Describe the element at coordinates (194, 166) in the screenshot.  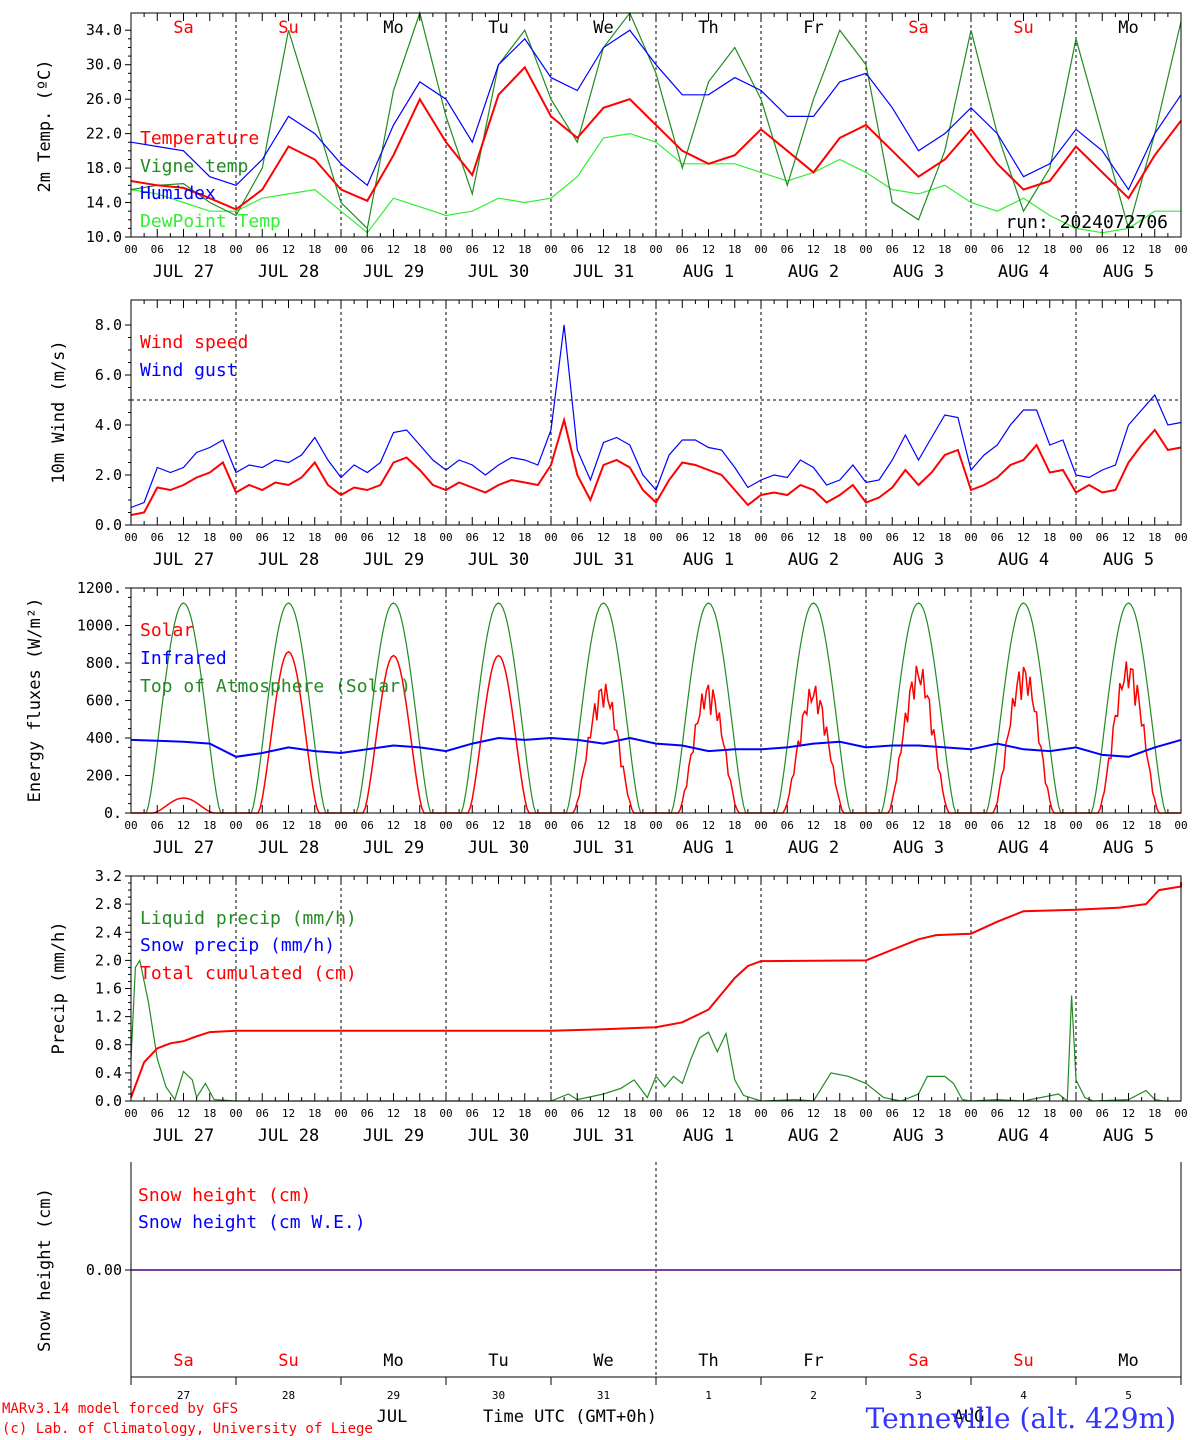
I see `legend-vigne-temp: Vigne temp` at that location.